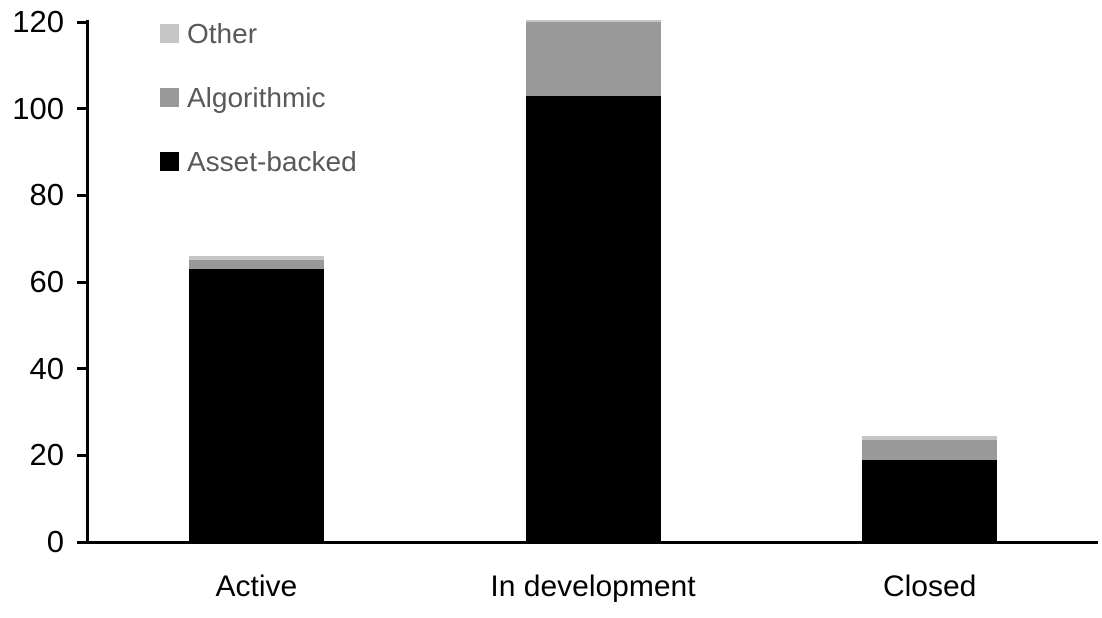  I want to click on bar-segment-active-algorithmic, so click(256, 264).